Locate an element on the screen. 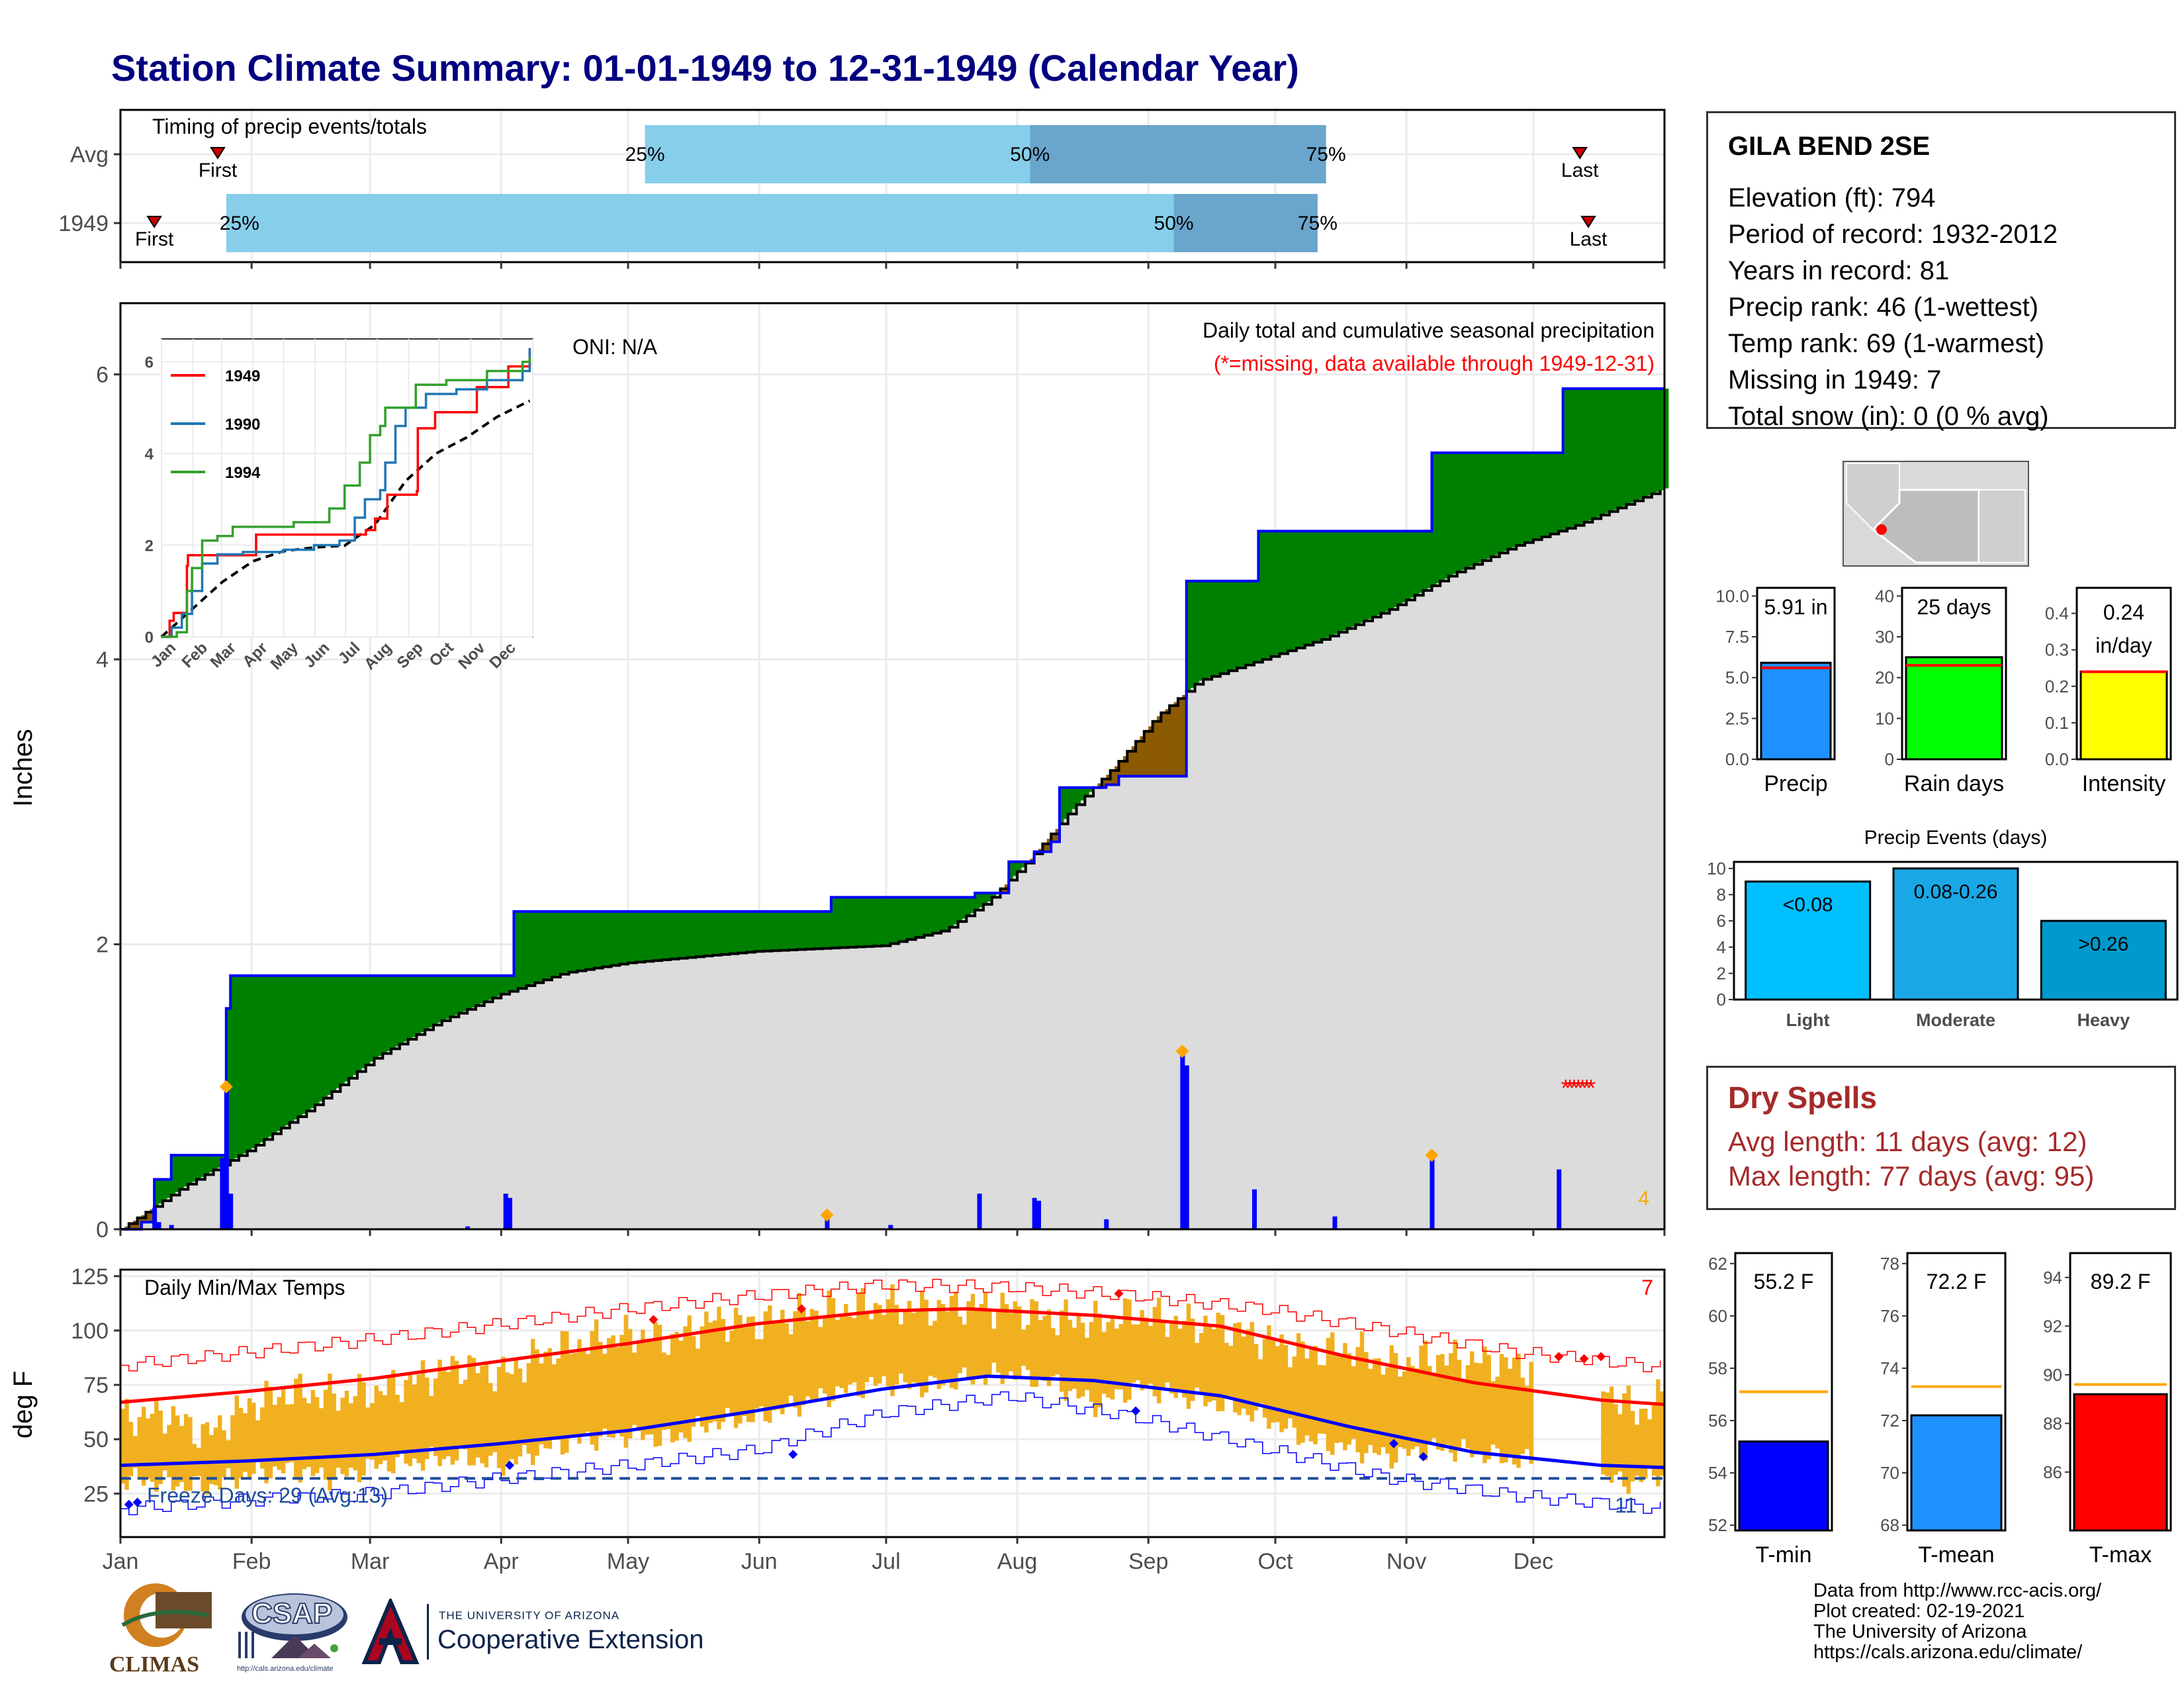 The height and width of the screenshot is (1688, 2184). precip-total-ytick-label: 10.0 is located at coordinates (1732, 596).